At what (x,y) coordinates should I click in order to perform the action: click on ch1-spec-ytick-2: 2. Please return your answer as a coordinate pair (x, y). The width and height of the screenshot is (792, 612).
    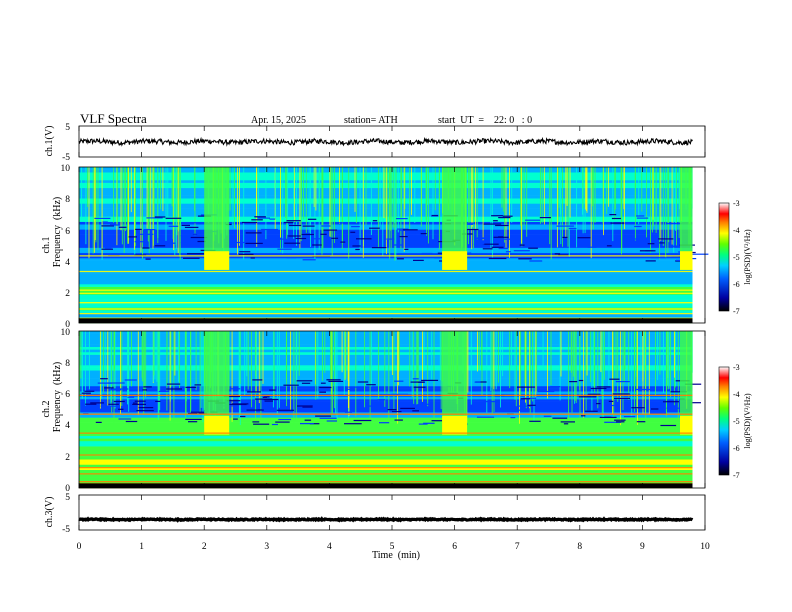
    Looking at the image, I should click on (67, 294).